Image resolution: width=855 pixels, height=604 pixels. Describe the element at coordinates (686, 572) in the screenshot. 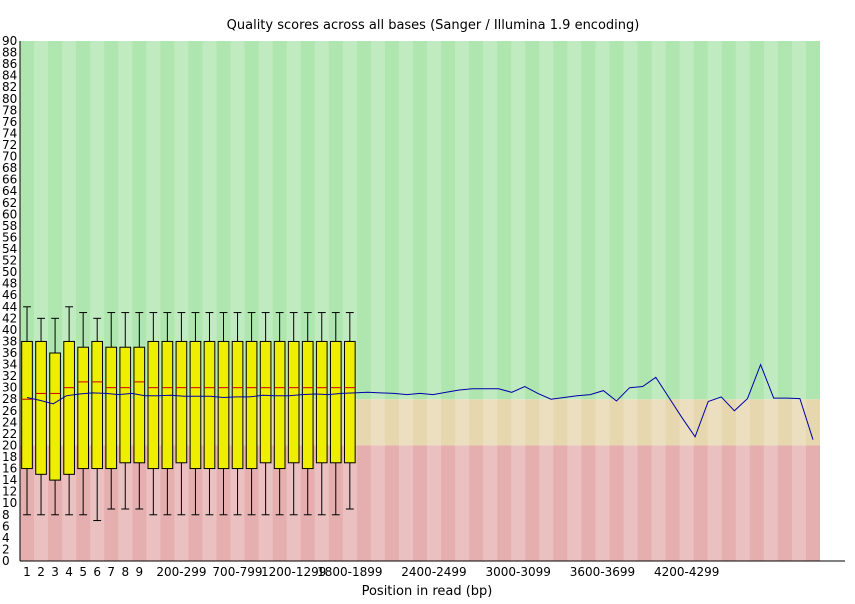

I see `x-tick-label: 4200-4299` at that location.